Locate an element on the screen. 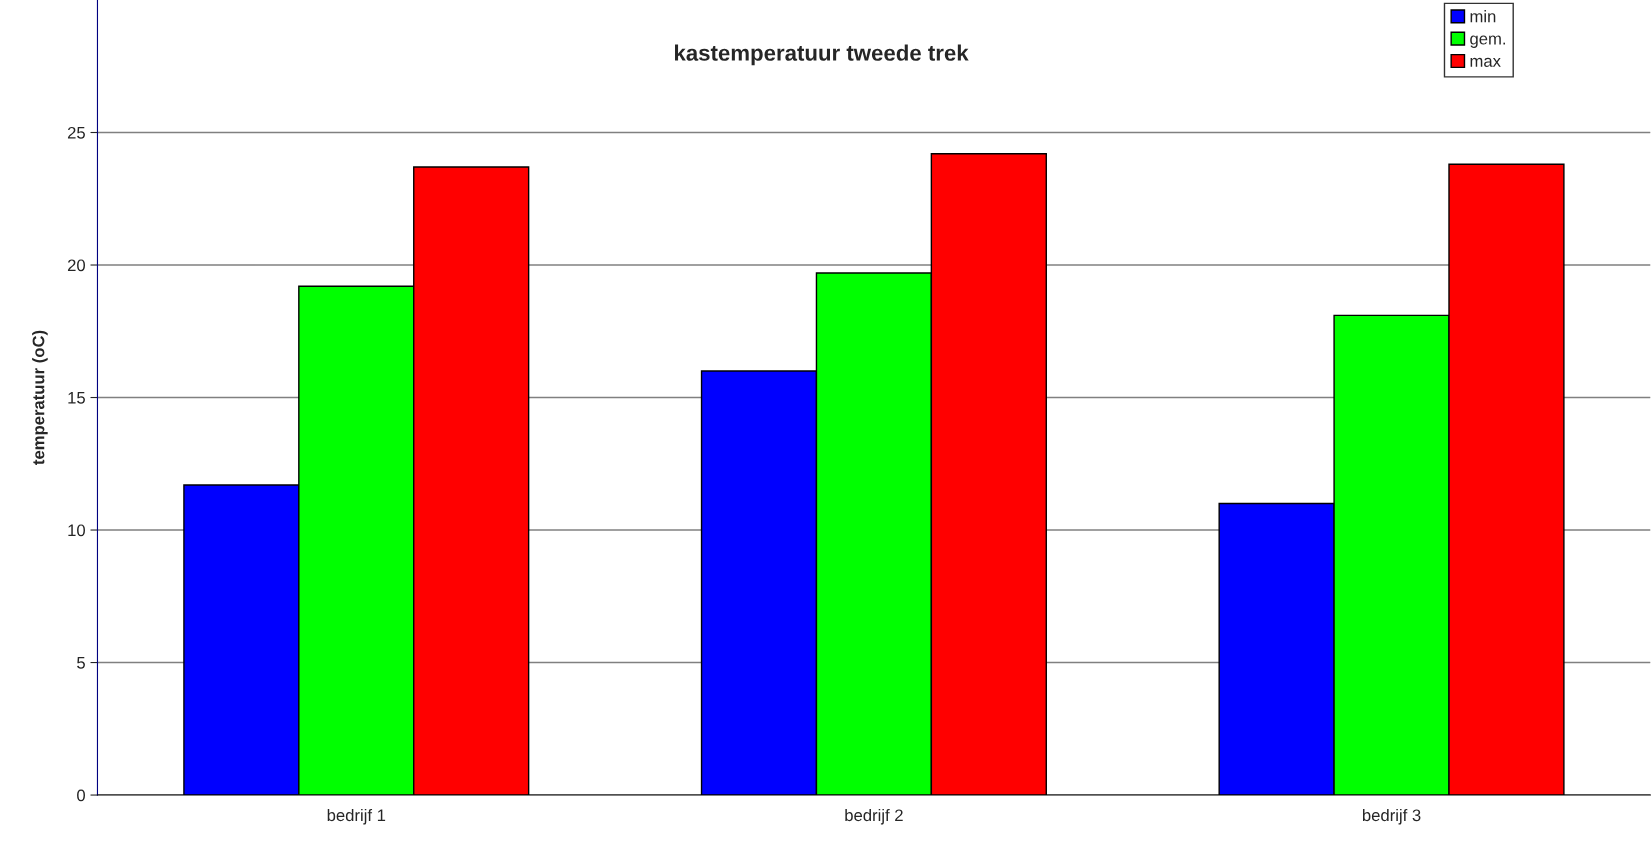 The height and width of the screenshot is (844, 1652). x-tick-label: bedrijf 2 is located at coordinates (874, 816).